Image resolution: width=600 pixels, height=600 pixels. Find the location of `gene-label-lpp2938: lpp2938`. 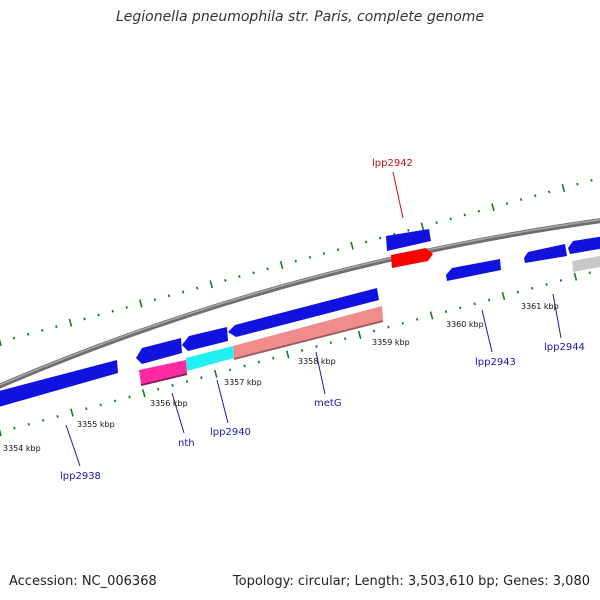

gene-label-lpp2938: lpp2938 is located at coordinates (80, 476).